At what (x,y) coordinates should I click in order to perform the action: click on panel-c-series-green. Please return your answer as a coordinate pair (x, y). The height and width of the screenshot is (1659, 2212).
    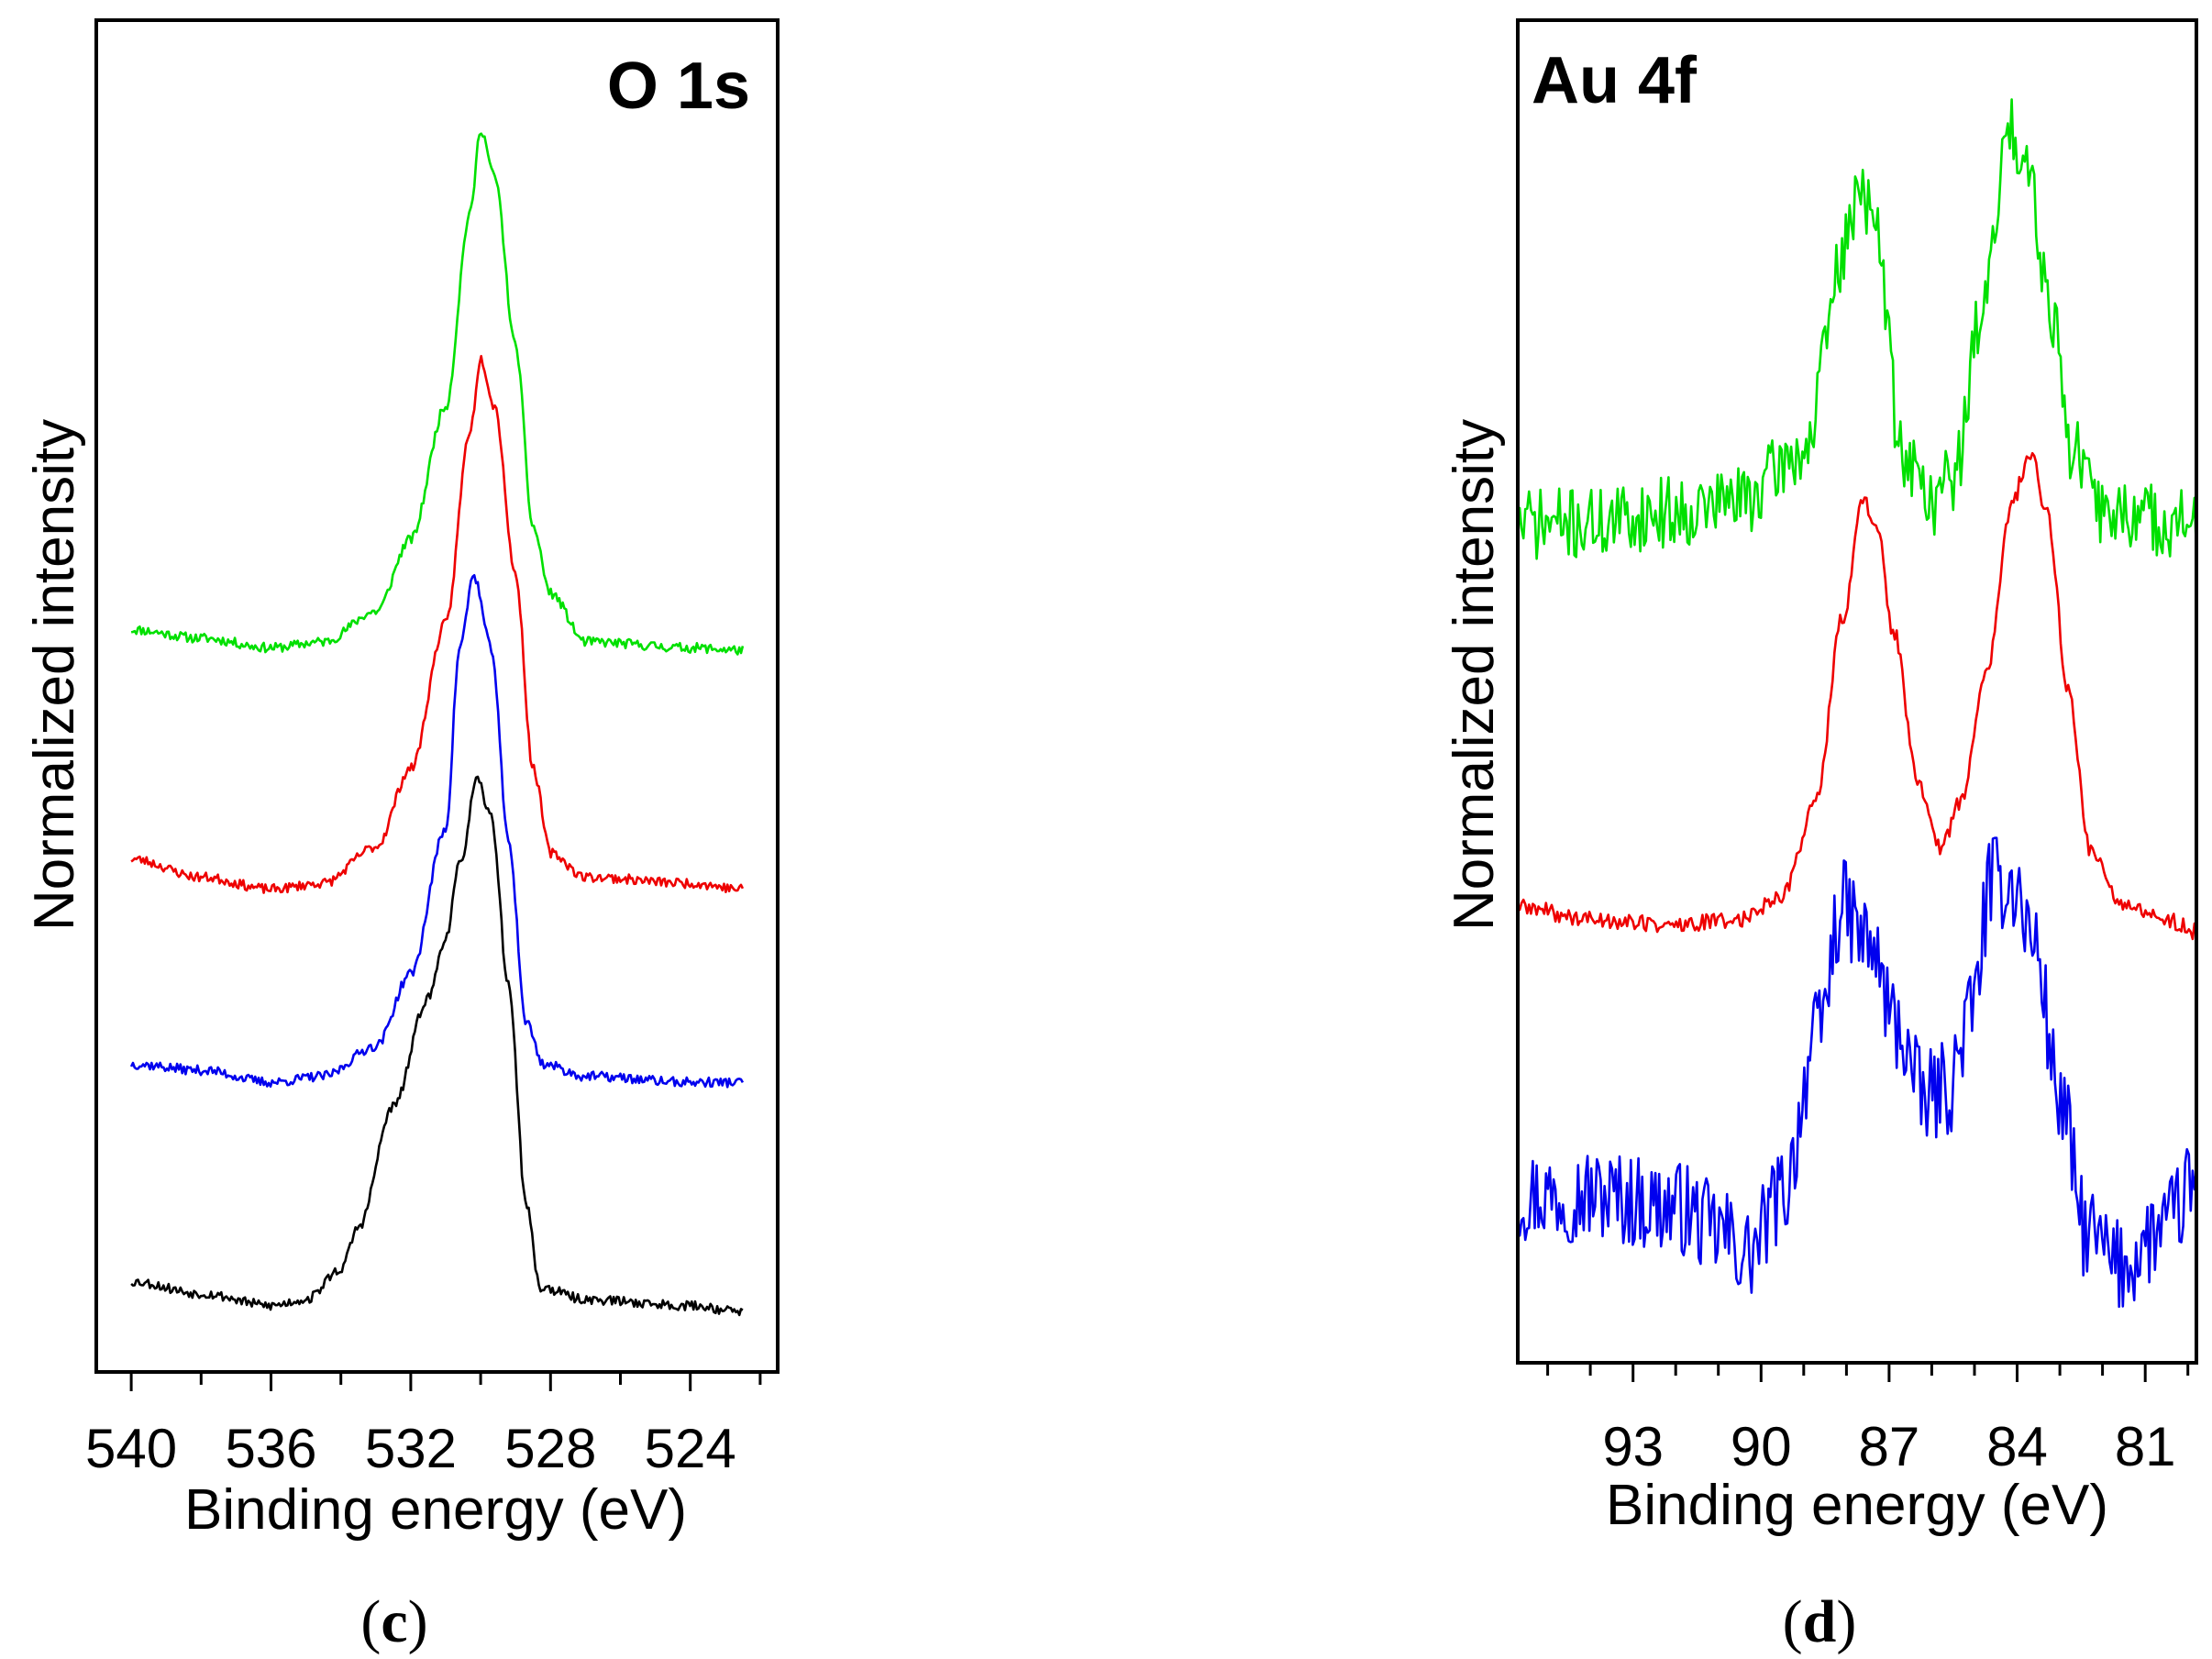
    Looking at the image, I should click on (438, 394).